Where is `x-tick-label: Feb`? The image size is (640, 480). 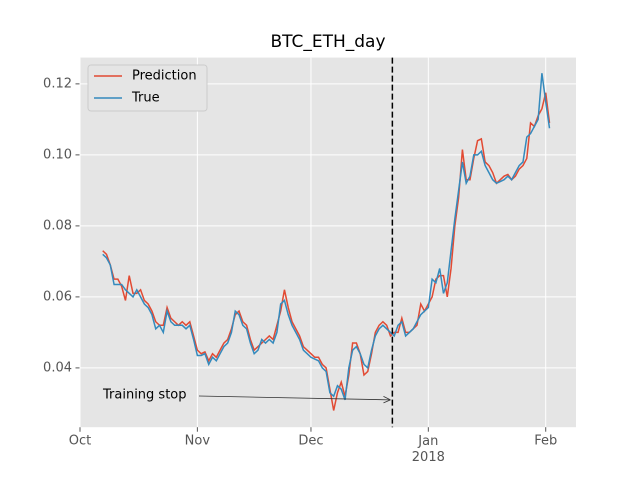 x-tick-label: Feb is located at coordinates (545, 441).